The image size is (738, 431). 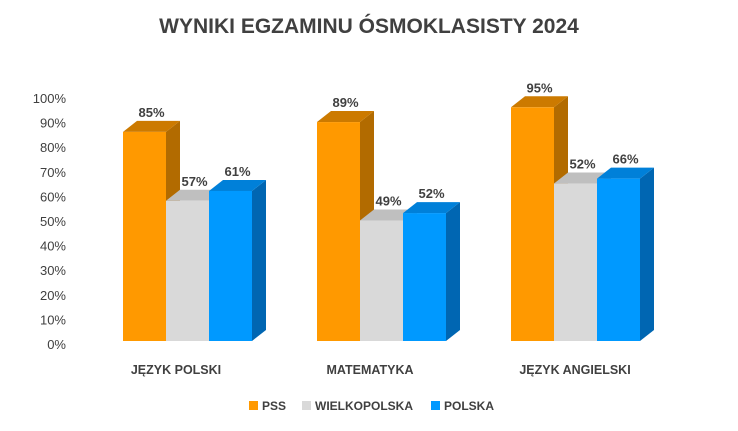 What do you see at coordinates (56, 344) in the screenshot?
I see `y-tick-label: 0%` at bounding box center [56, 344].